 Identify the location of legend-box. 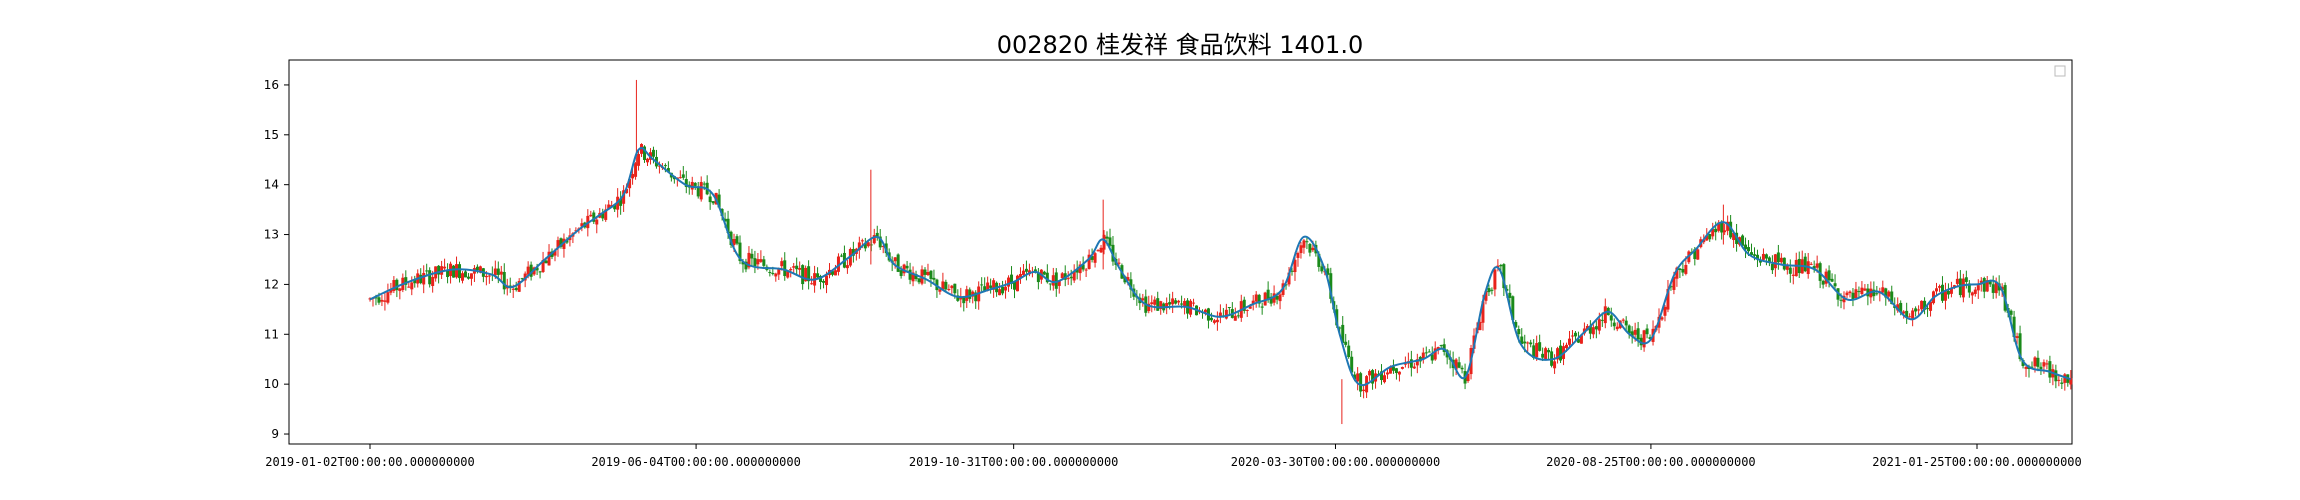
(2060, 71).